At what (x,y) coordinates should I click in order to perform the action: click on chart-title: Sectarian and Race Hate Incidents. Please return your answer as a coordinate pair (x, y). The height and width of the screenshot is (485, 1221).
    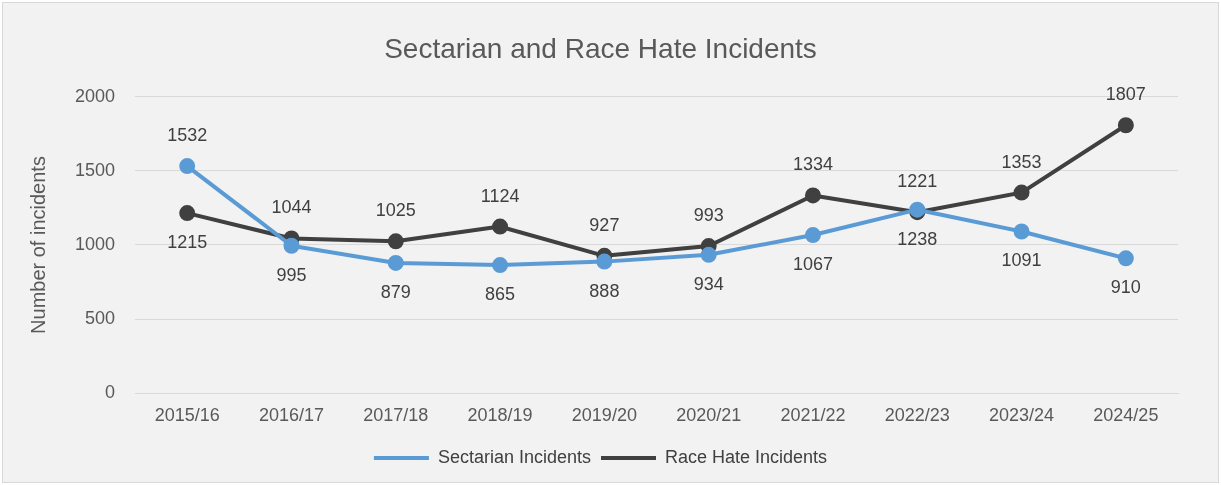
    Looking at the image, I should click on (600, 48).